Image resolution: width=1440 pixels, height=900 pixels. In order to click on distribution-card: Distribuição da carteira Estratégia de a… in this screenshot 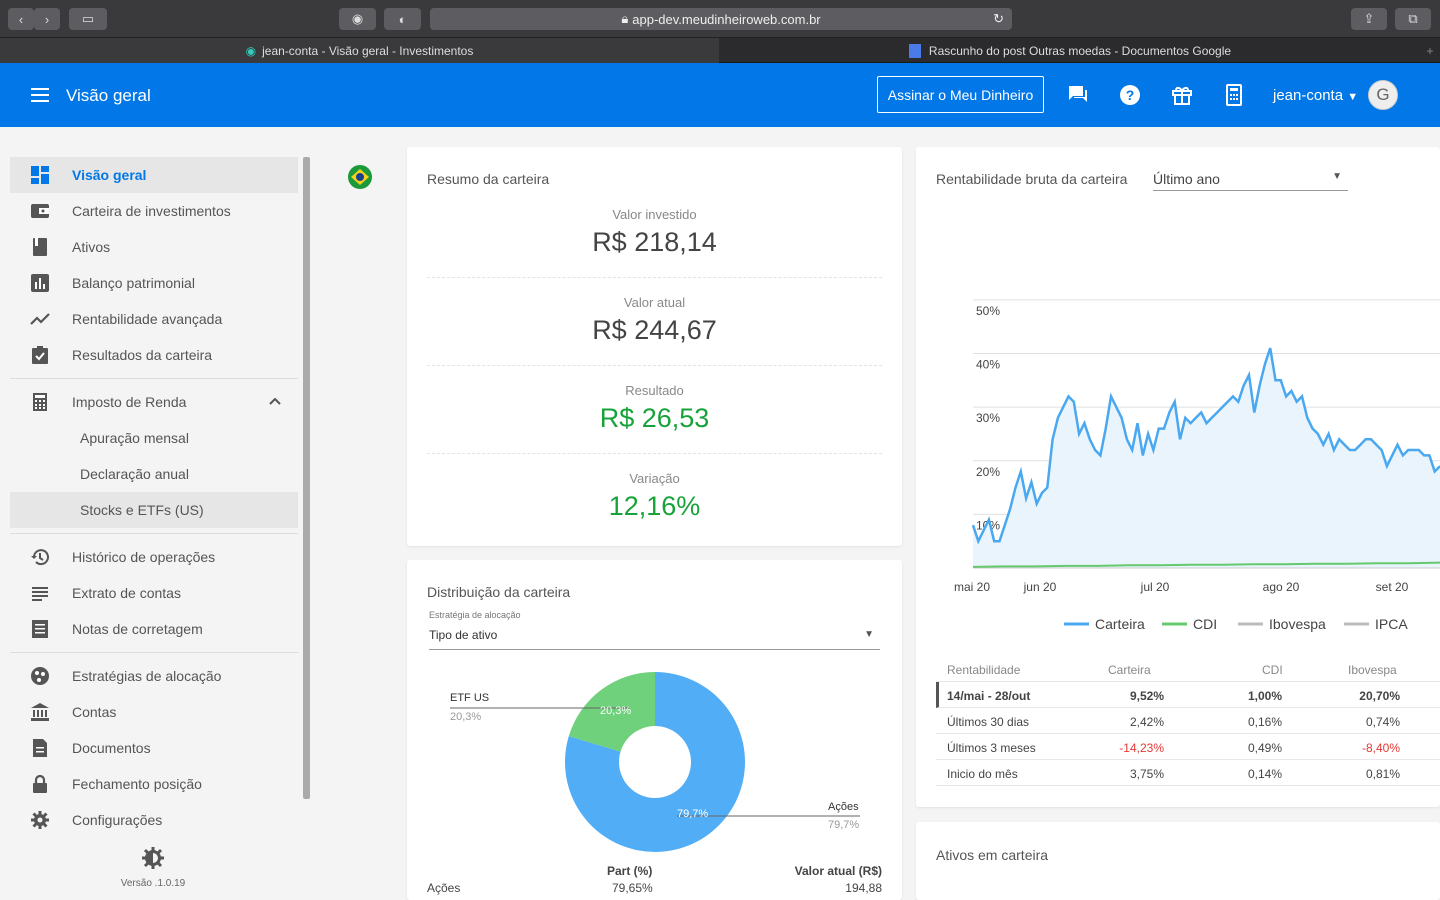, I will do `click(654, 730)`.